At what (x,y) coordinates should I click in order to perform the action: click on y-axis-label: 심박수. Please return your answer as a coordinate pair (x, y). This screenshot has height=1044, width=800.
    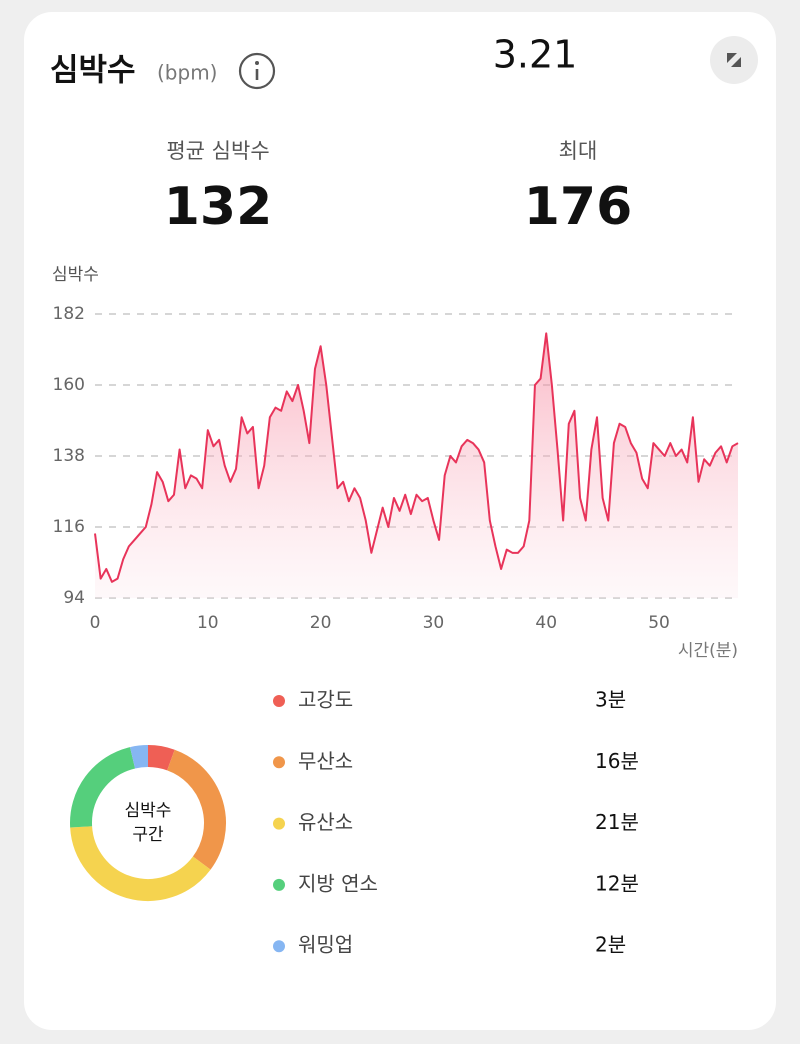
    Looking at the image, I should click on (75, 275).